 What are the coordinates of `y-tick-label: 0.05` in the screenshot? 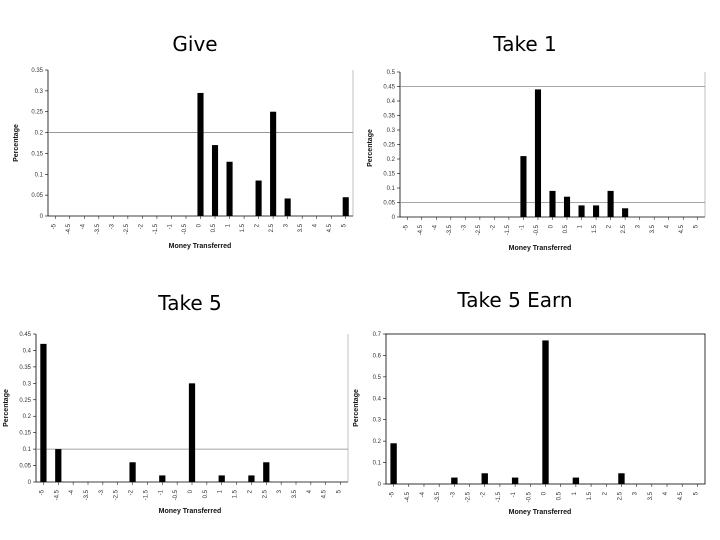 It's located at (389, 204).